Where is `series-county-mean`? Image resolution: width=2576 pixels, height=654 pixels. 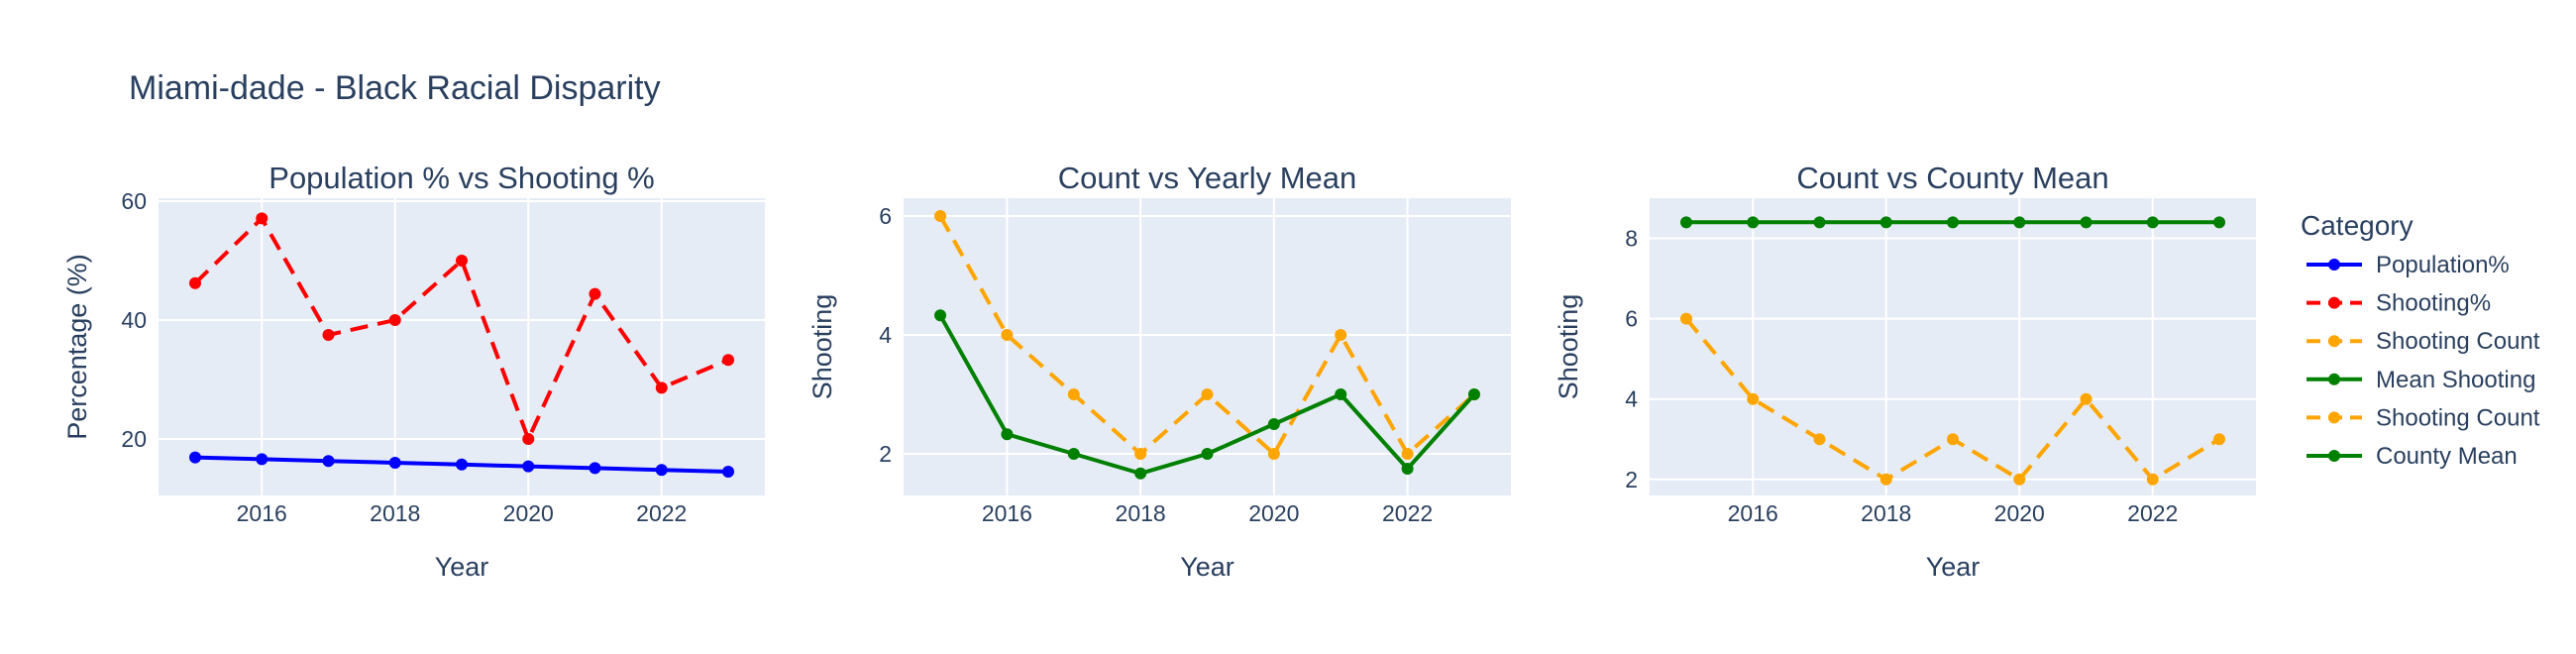 series-county-mean is located at coordinates (1952, 222).